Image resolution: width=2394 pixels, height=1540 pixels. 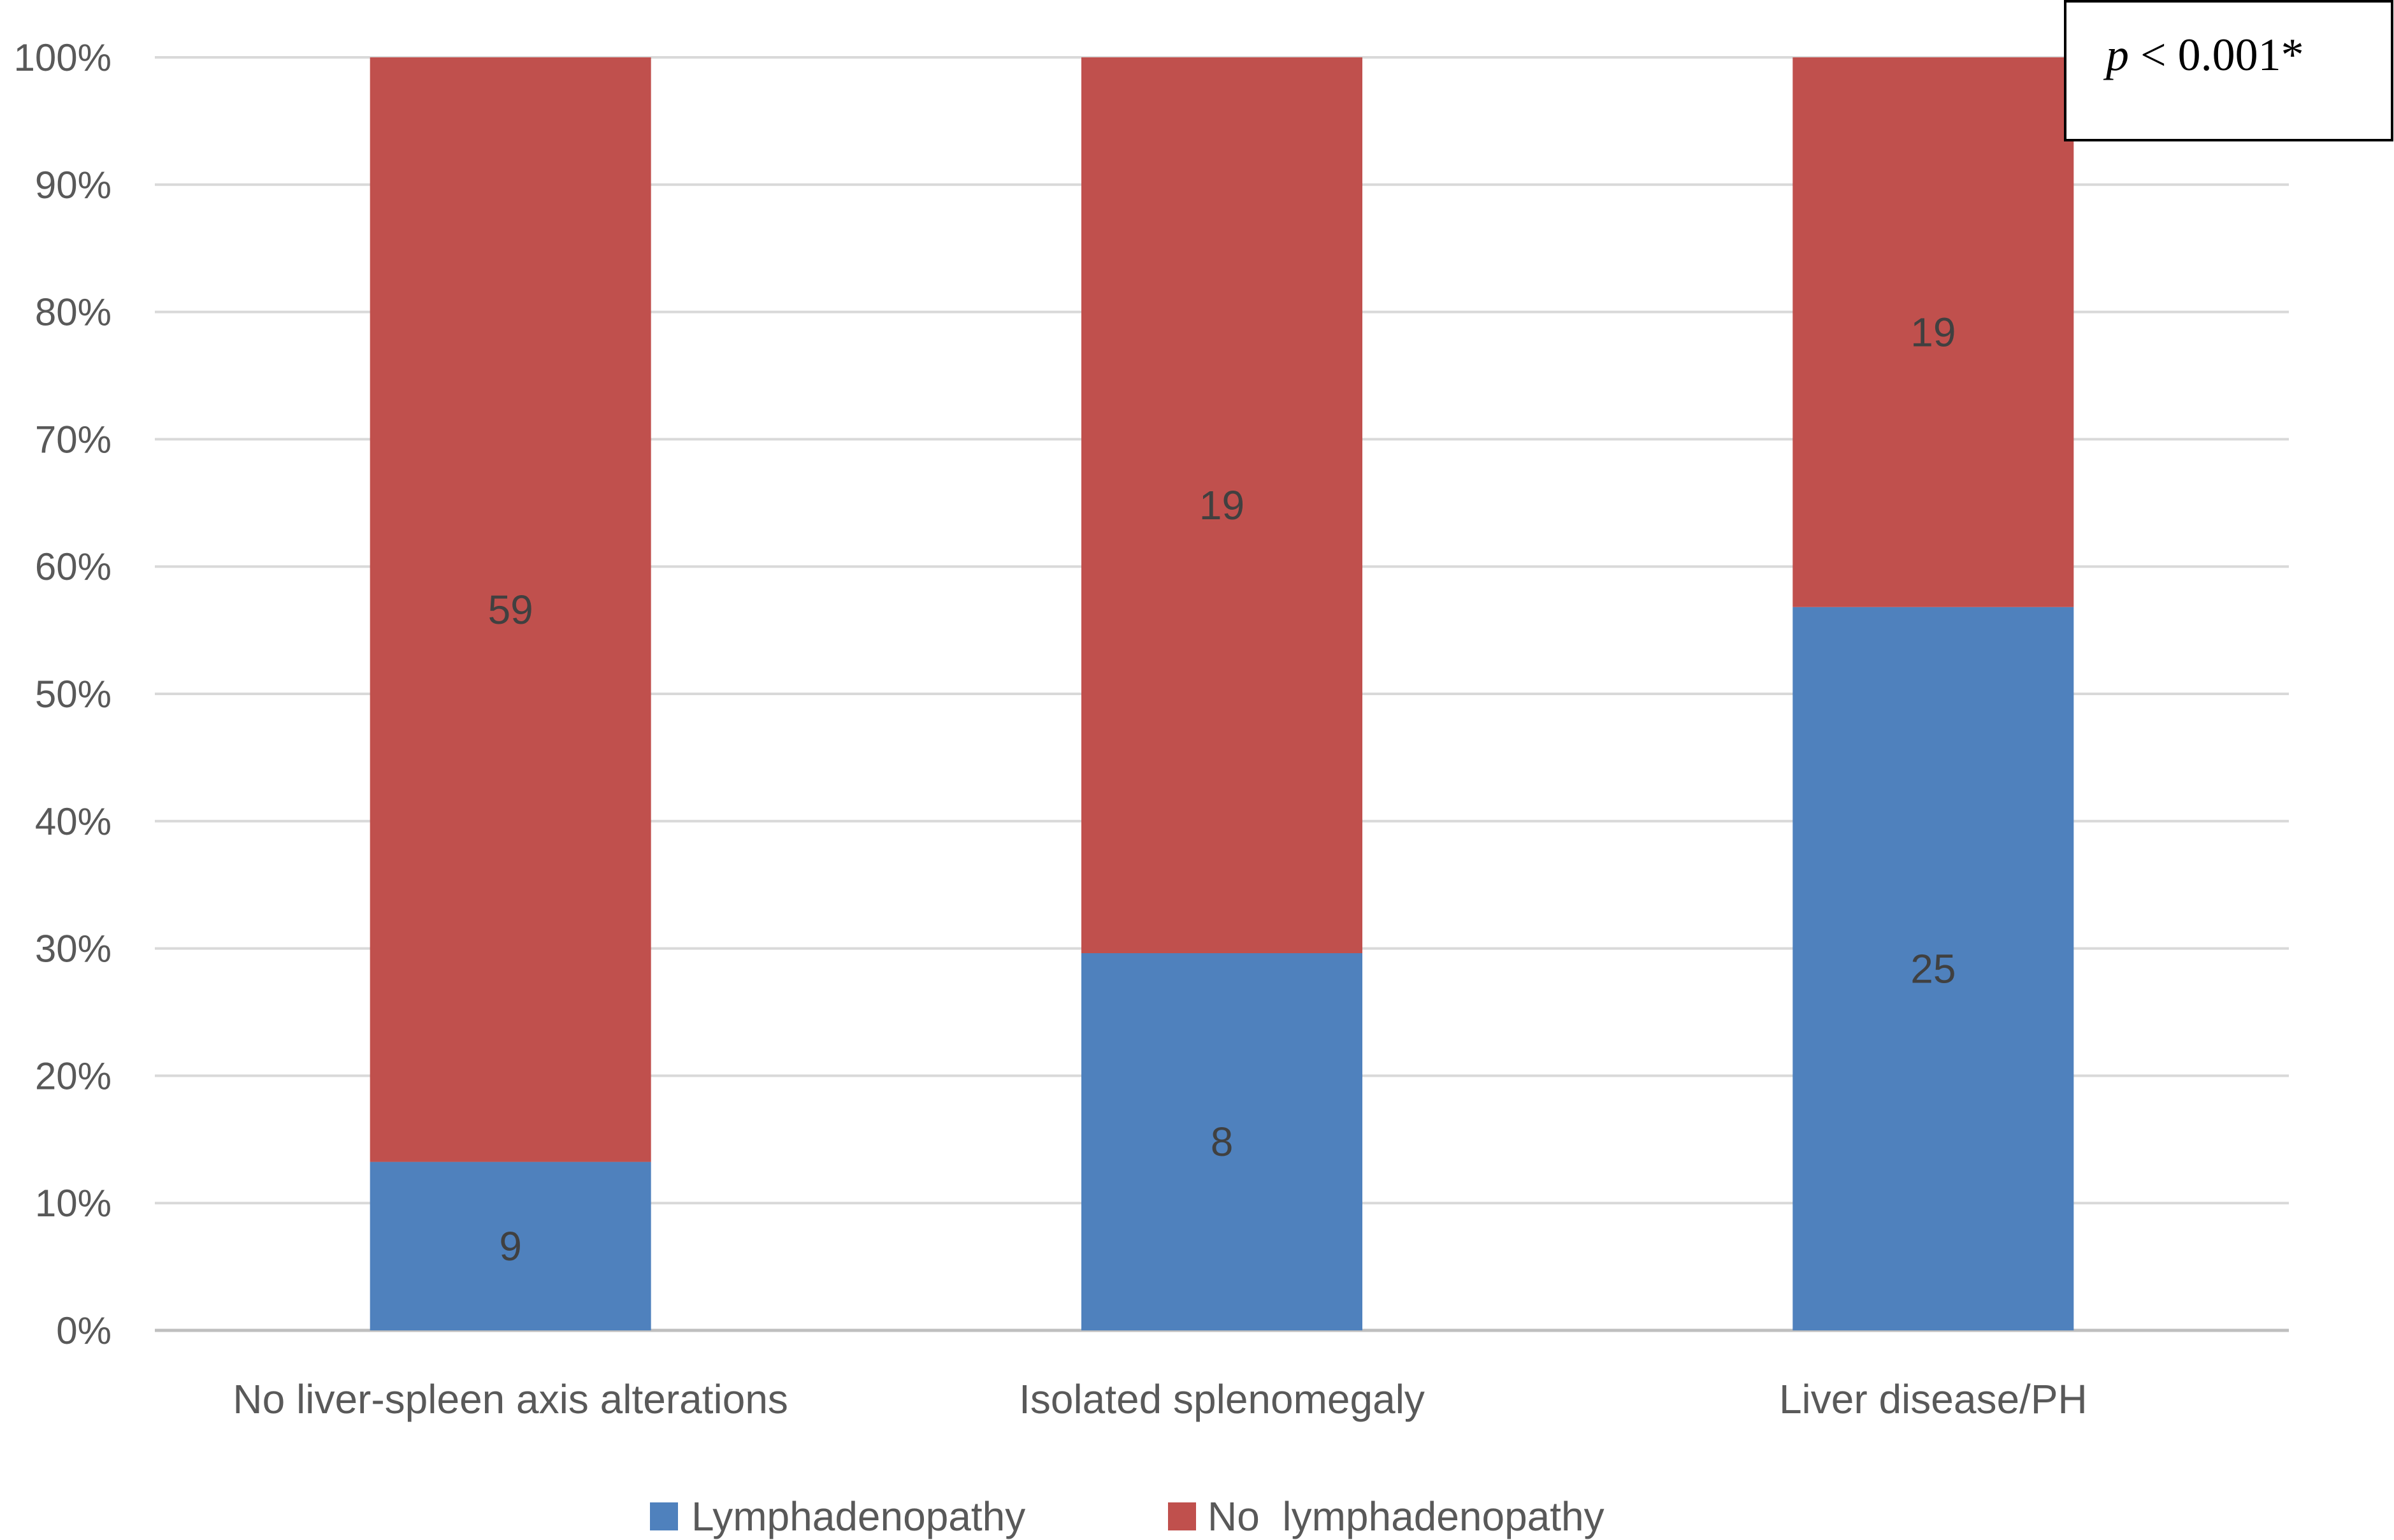 What do you see at coordinates (73, 694) in the screenshot?
I see `y-tick-label: 50%` at bounding box center [73, 694].